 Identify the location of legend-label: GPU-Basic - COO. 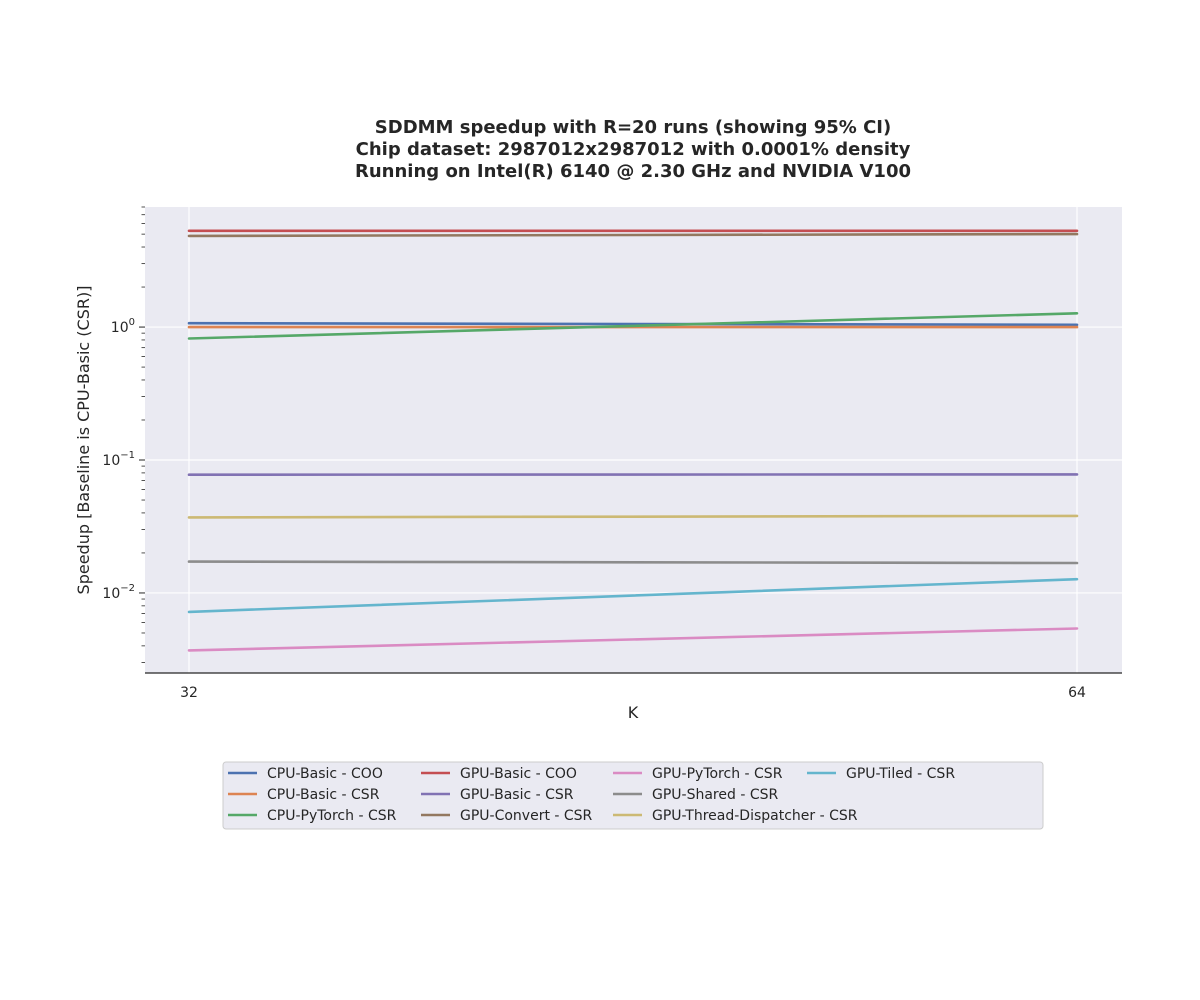
(518, 774).